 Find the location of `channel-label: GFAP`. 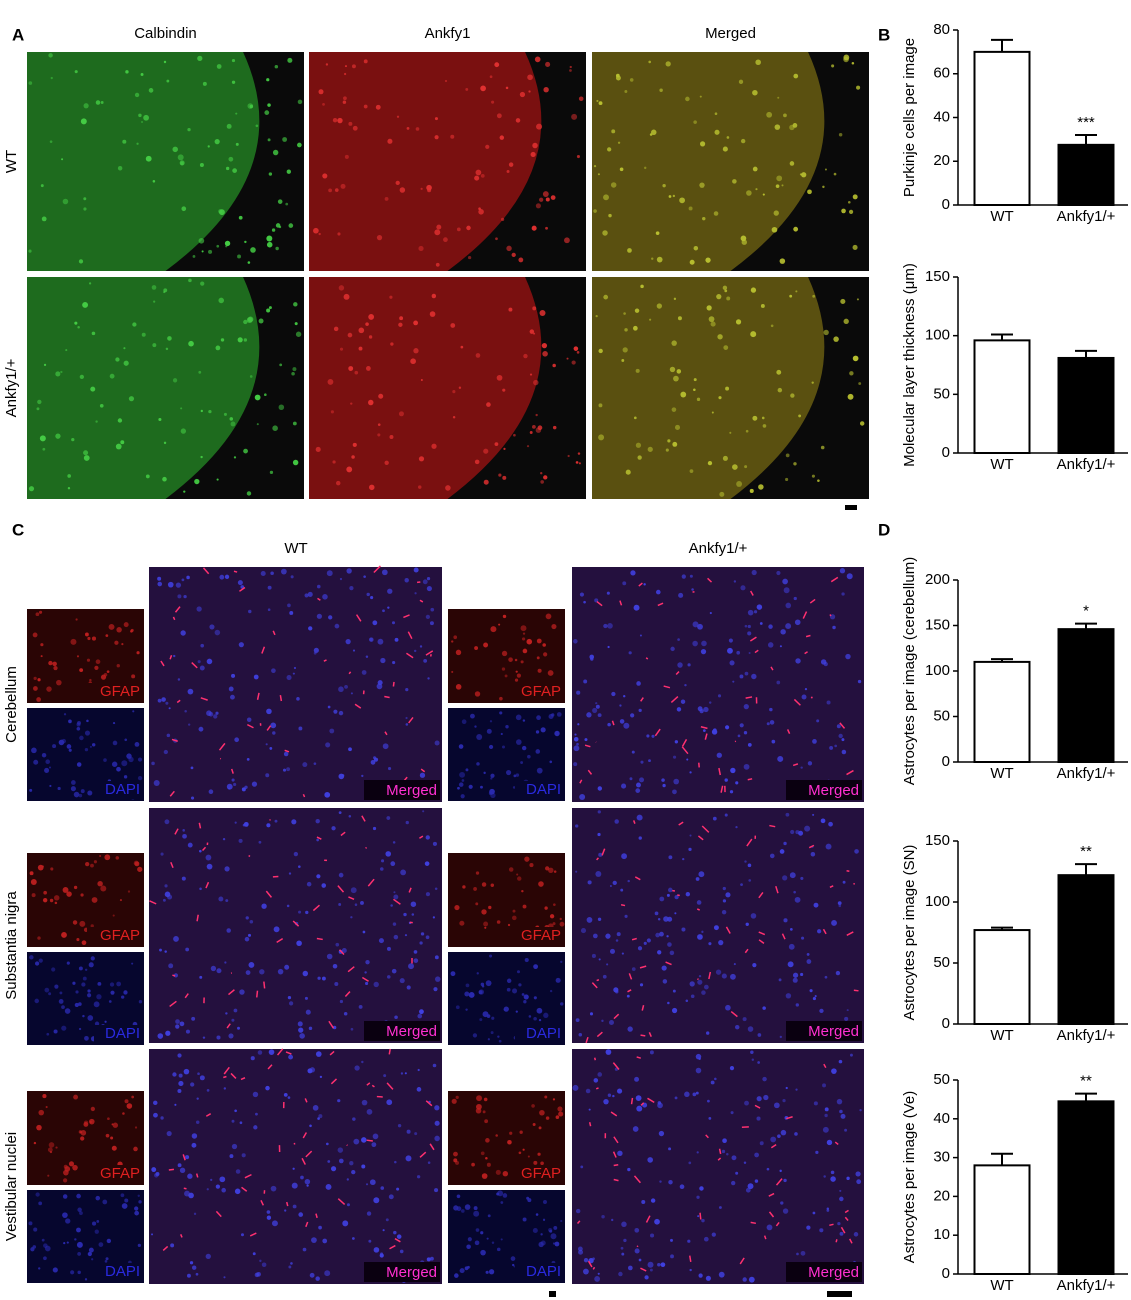

channel-label: GFAP is located at coordinates (541, 935).